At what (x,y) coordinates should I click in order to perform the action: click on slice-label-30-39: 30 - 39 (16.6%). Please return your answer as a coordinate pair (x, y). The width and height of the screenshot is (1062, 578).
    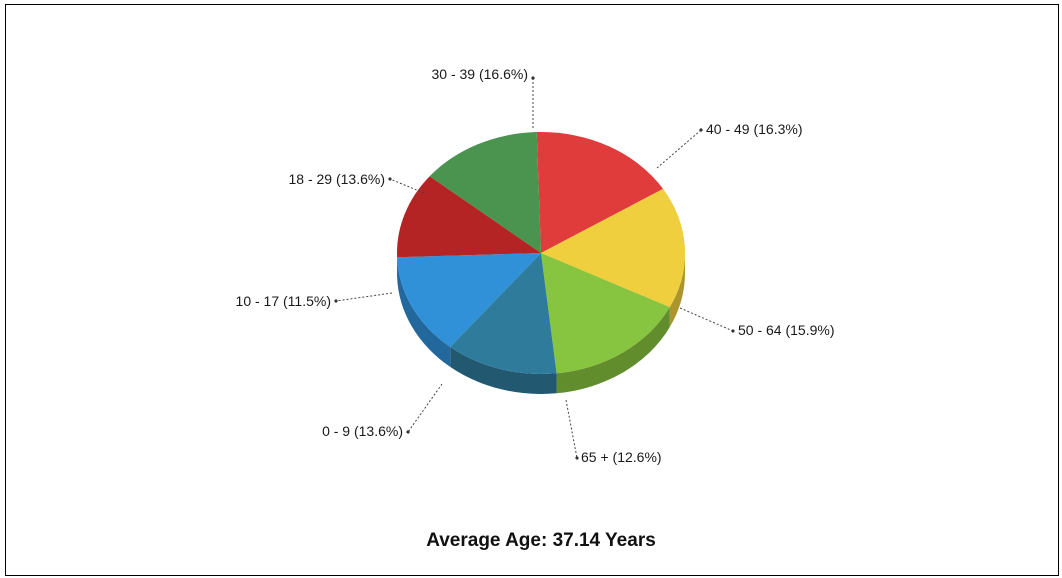
    Looking at the image, I should click on (480, 74).